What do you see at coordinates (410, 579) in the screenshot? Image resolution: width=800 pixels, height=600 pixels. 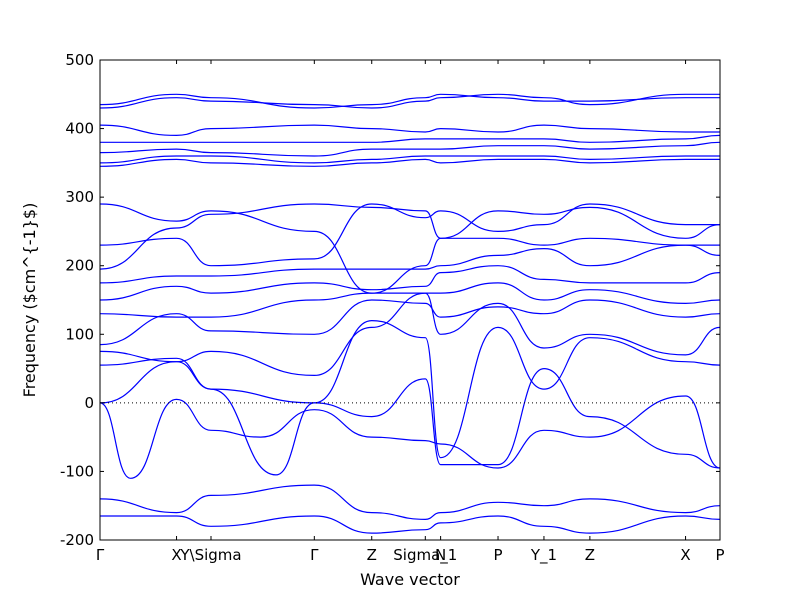 I see `x-axis-label: Wave vector` at bounding box center [410, 579].